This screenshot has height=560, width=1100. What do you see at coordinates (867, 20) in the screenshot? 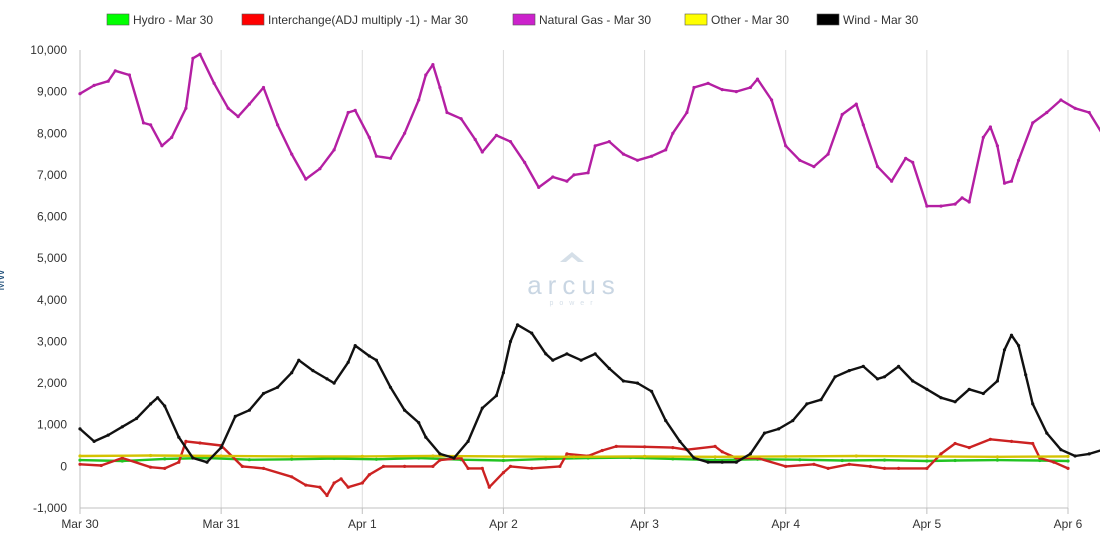
I see `legend-item-4: Wind - Mar 30` at bounding box center [867, 20].